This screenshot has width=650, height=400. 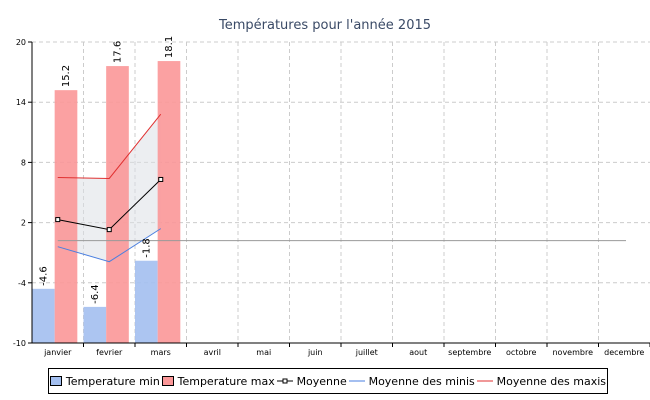 I want to click on legend-item-temp-min: Temperature min, so click(x=104, y=381).